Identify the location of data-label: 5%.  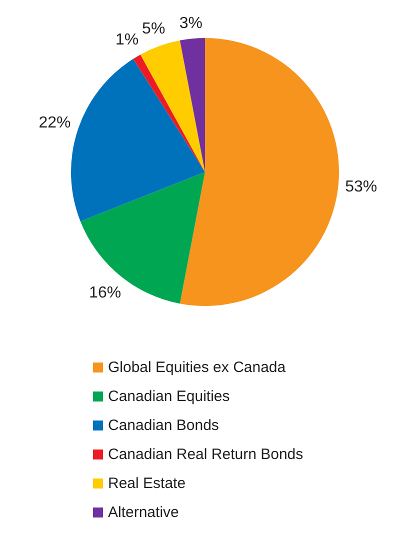
(154, 29).